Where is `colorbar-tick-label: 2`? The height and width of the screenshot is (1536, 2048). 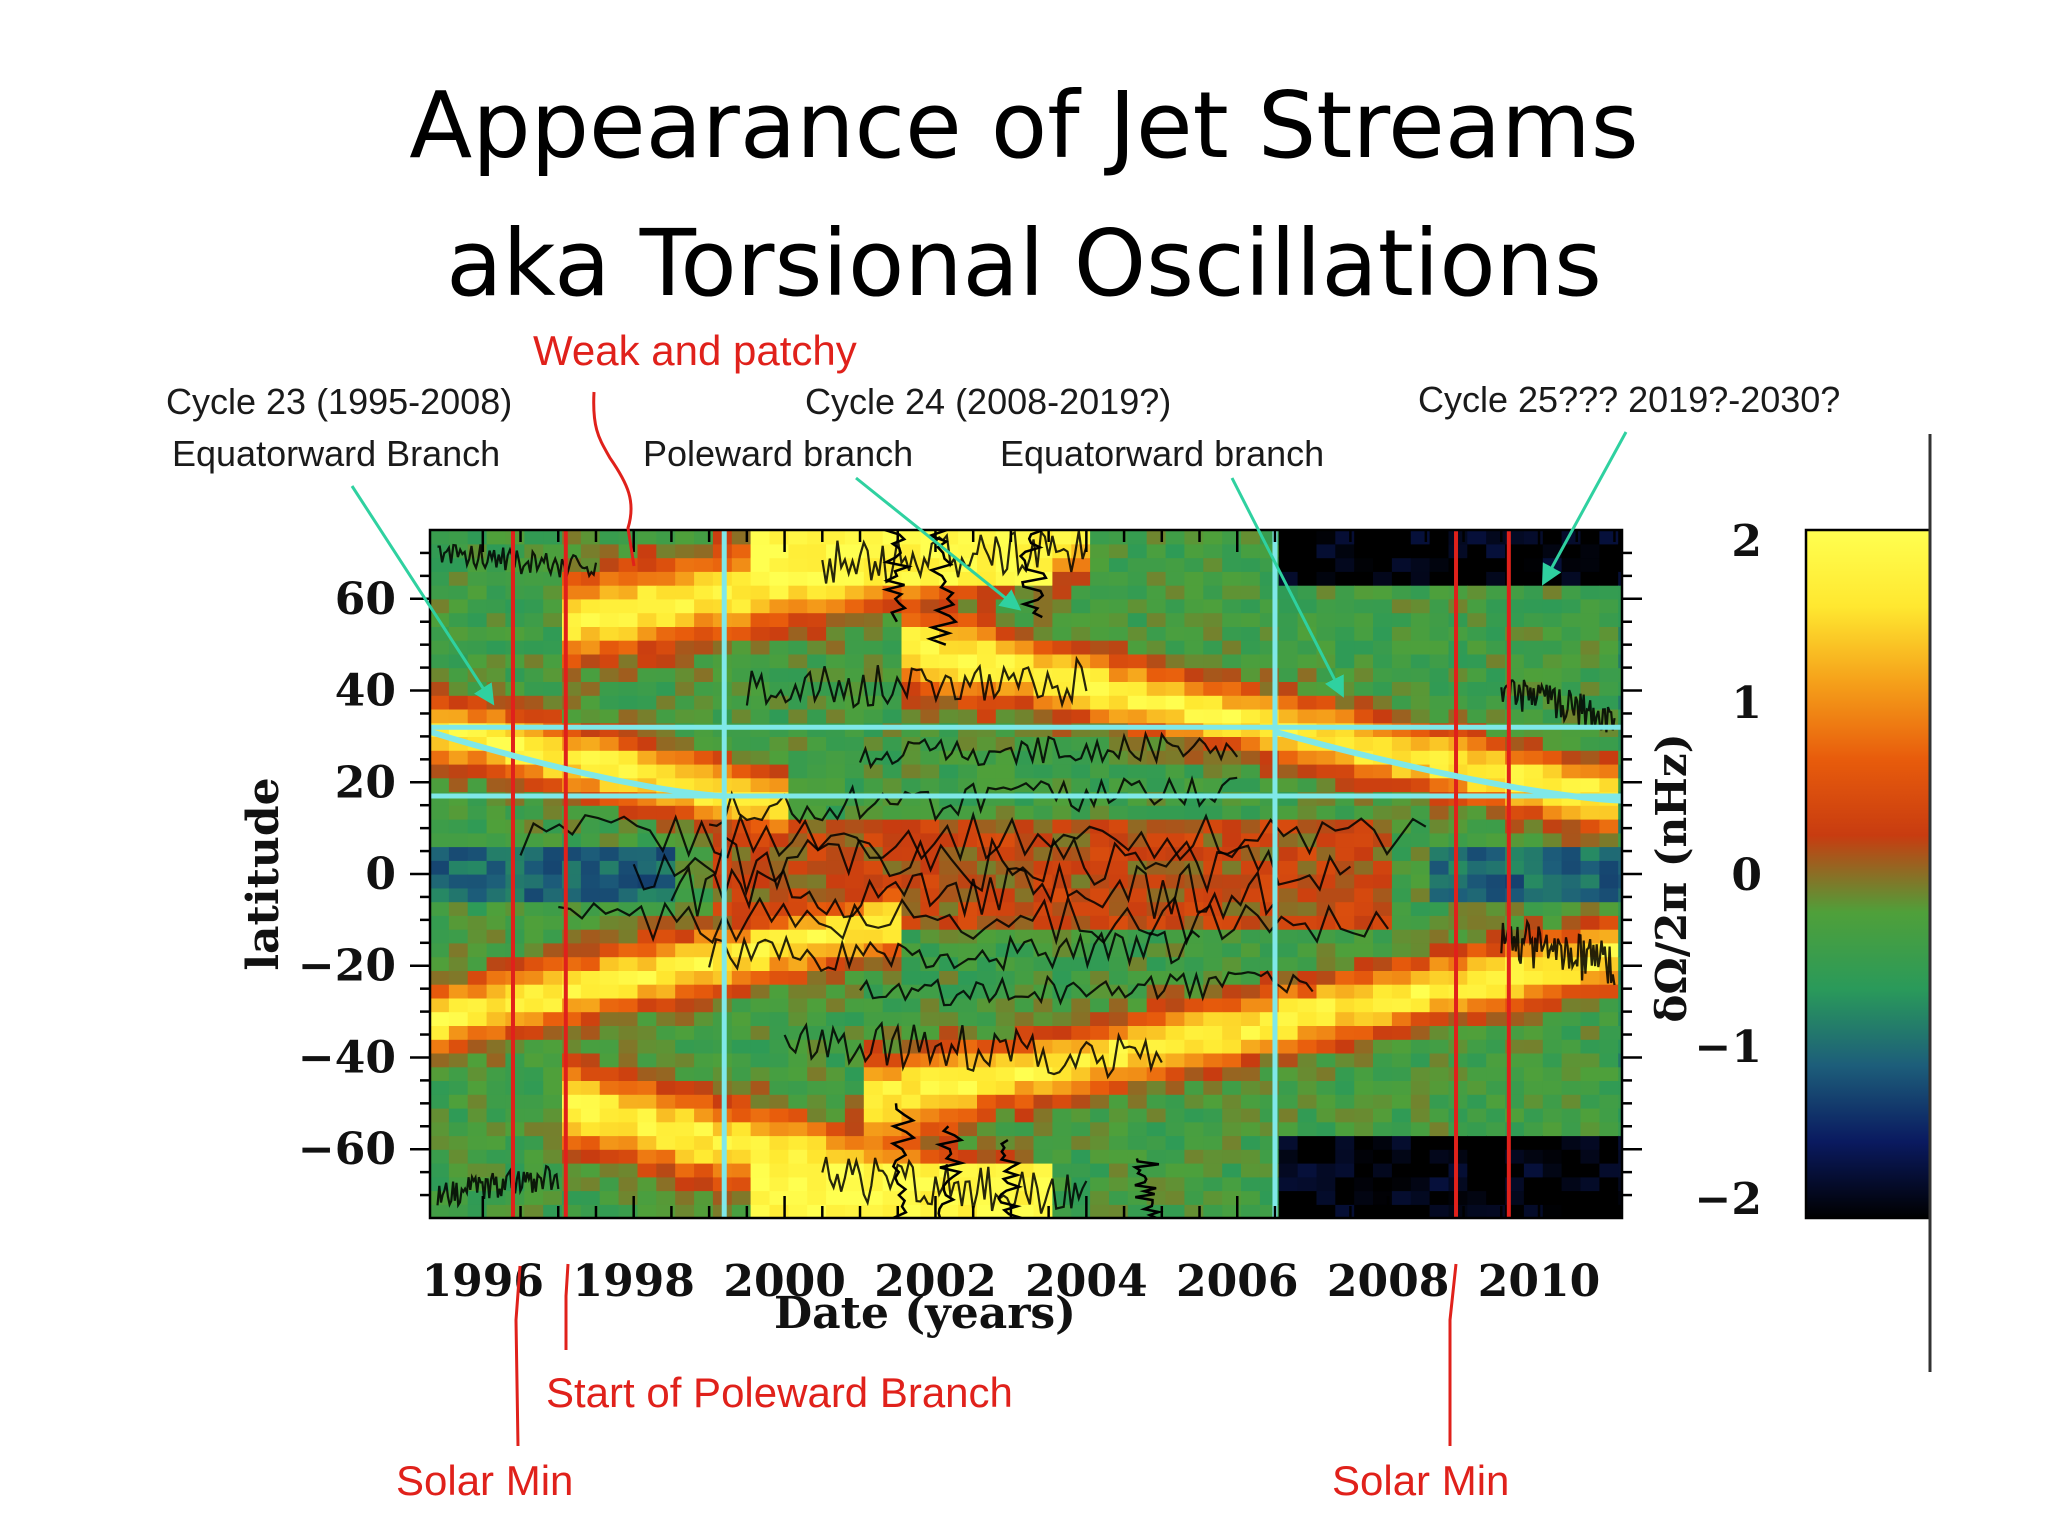
colorbar-tick-label: 2 is located at coordinates (1746, 541).